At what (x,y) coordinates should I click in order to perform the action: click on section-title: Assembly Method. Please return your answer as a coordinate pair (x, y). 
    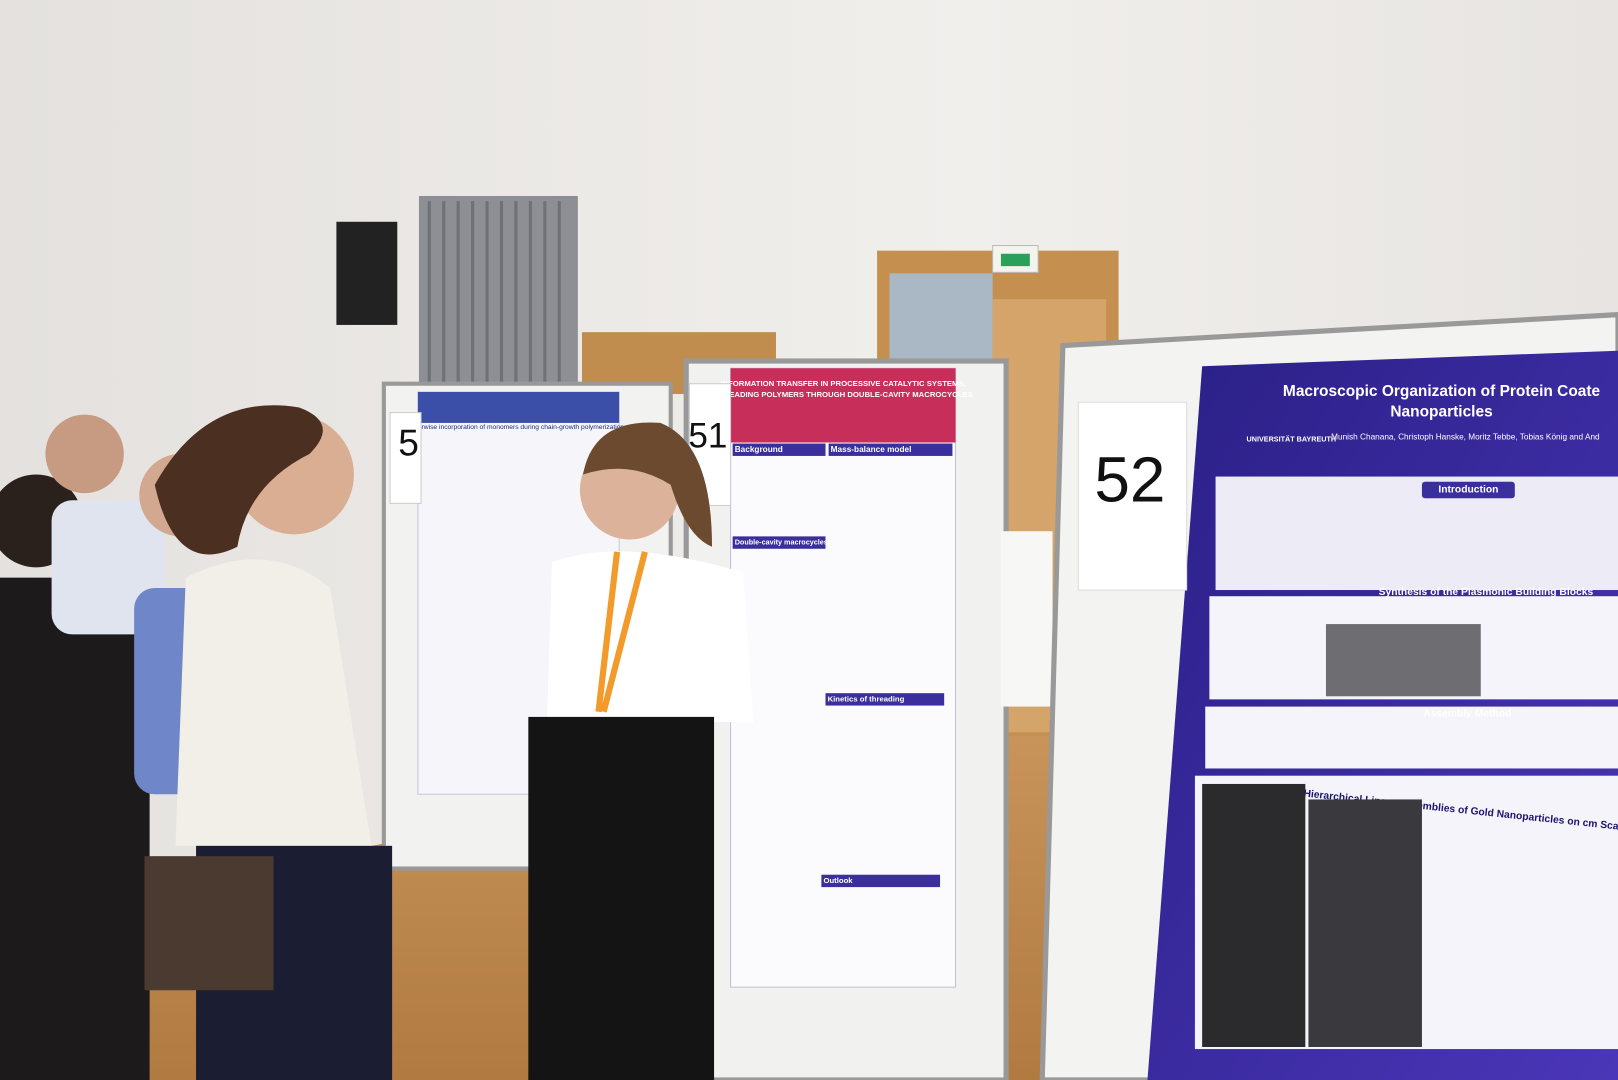
    Looking at the image, I should click on (1467, 714).